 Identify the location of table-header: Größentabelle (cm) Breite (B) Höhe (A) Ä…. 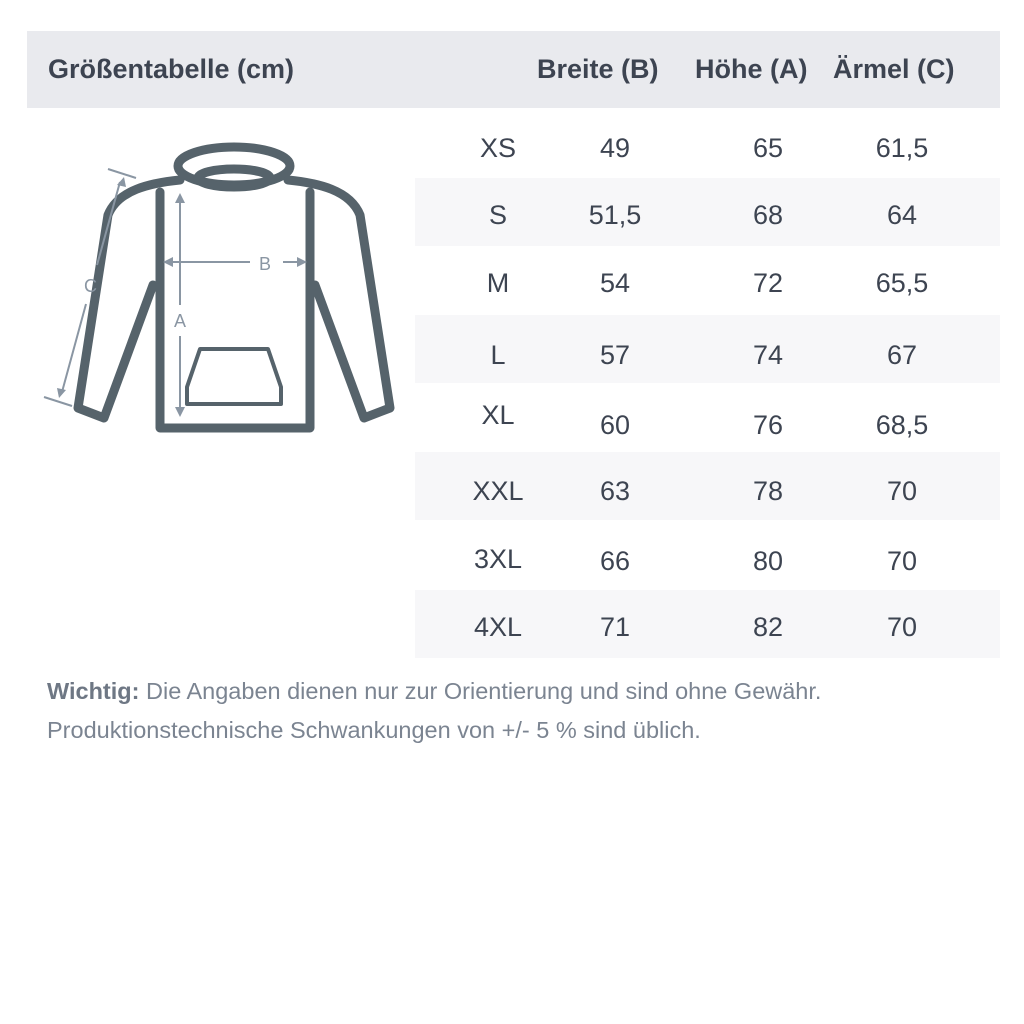
(513, 69).